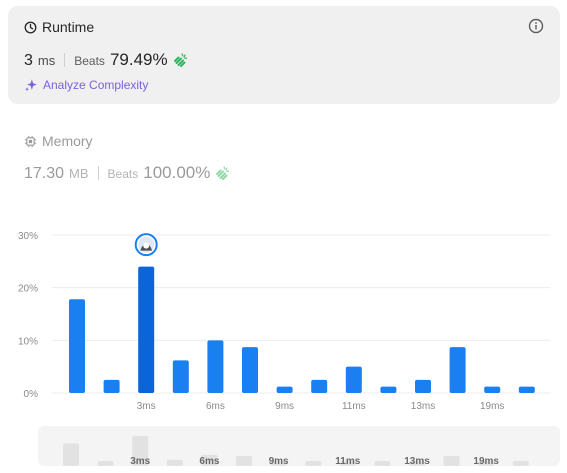  Describe the element at coordinates (284, 406) in the screenshot. I see `x-tick-label: 9ms` at that location.